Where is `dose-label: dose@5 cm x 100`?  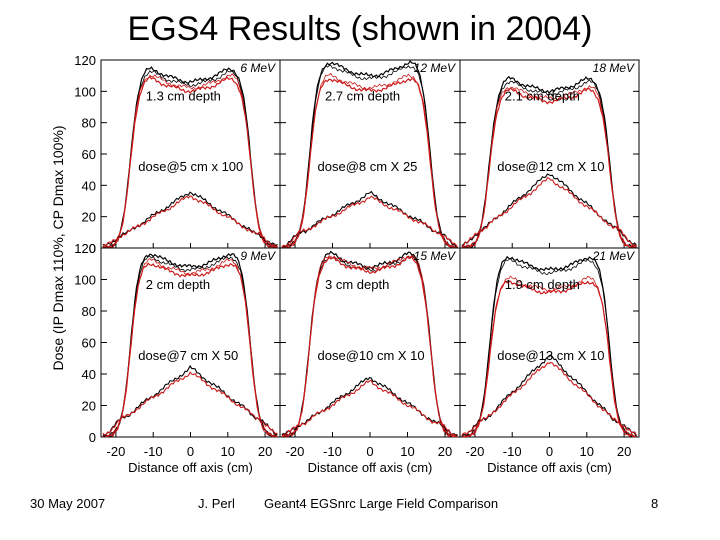 dose-label: dose@5 cm x 100 is located at coordinates (190, 166).